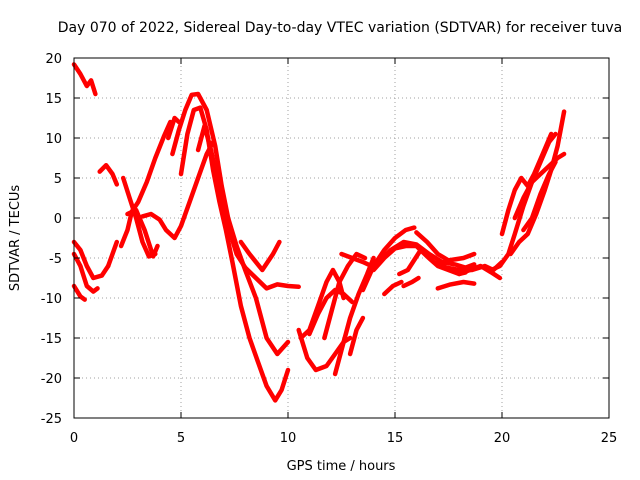  Describe the element at coordinates (51, 339) in the screenshot. I see `y-tick-label: -15` at that location.